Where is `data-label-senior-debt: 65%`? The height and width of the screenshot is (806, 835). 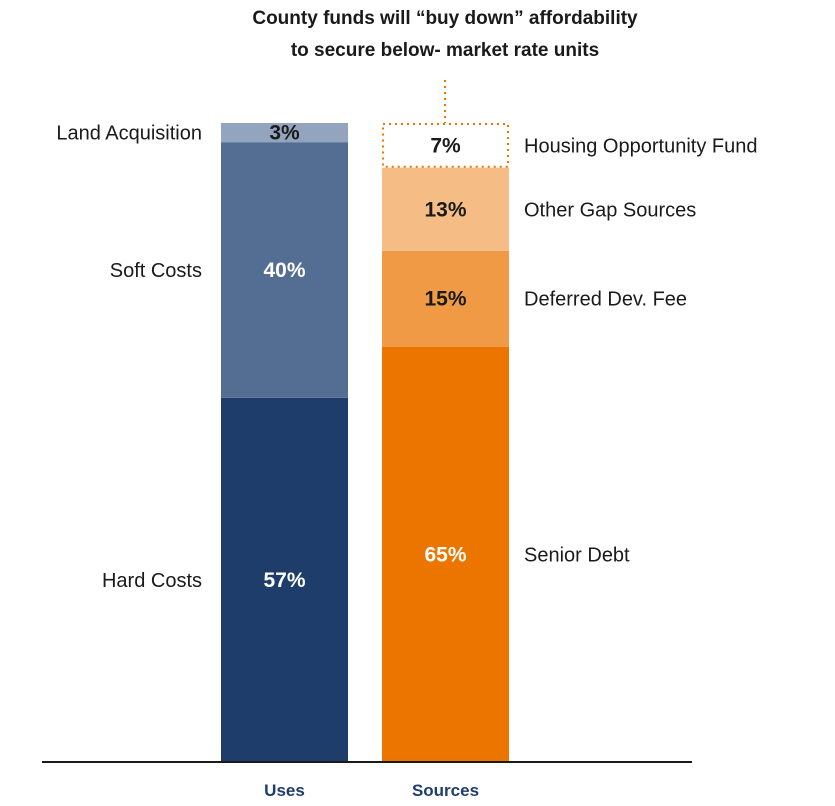 data-label-senior-debt: 65% is located at coordinates (445, 554).